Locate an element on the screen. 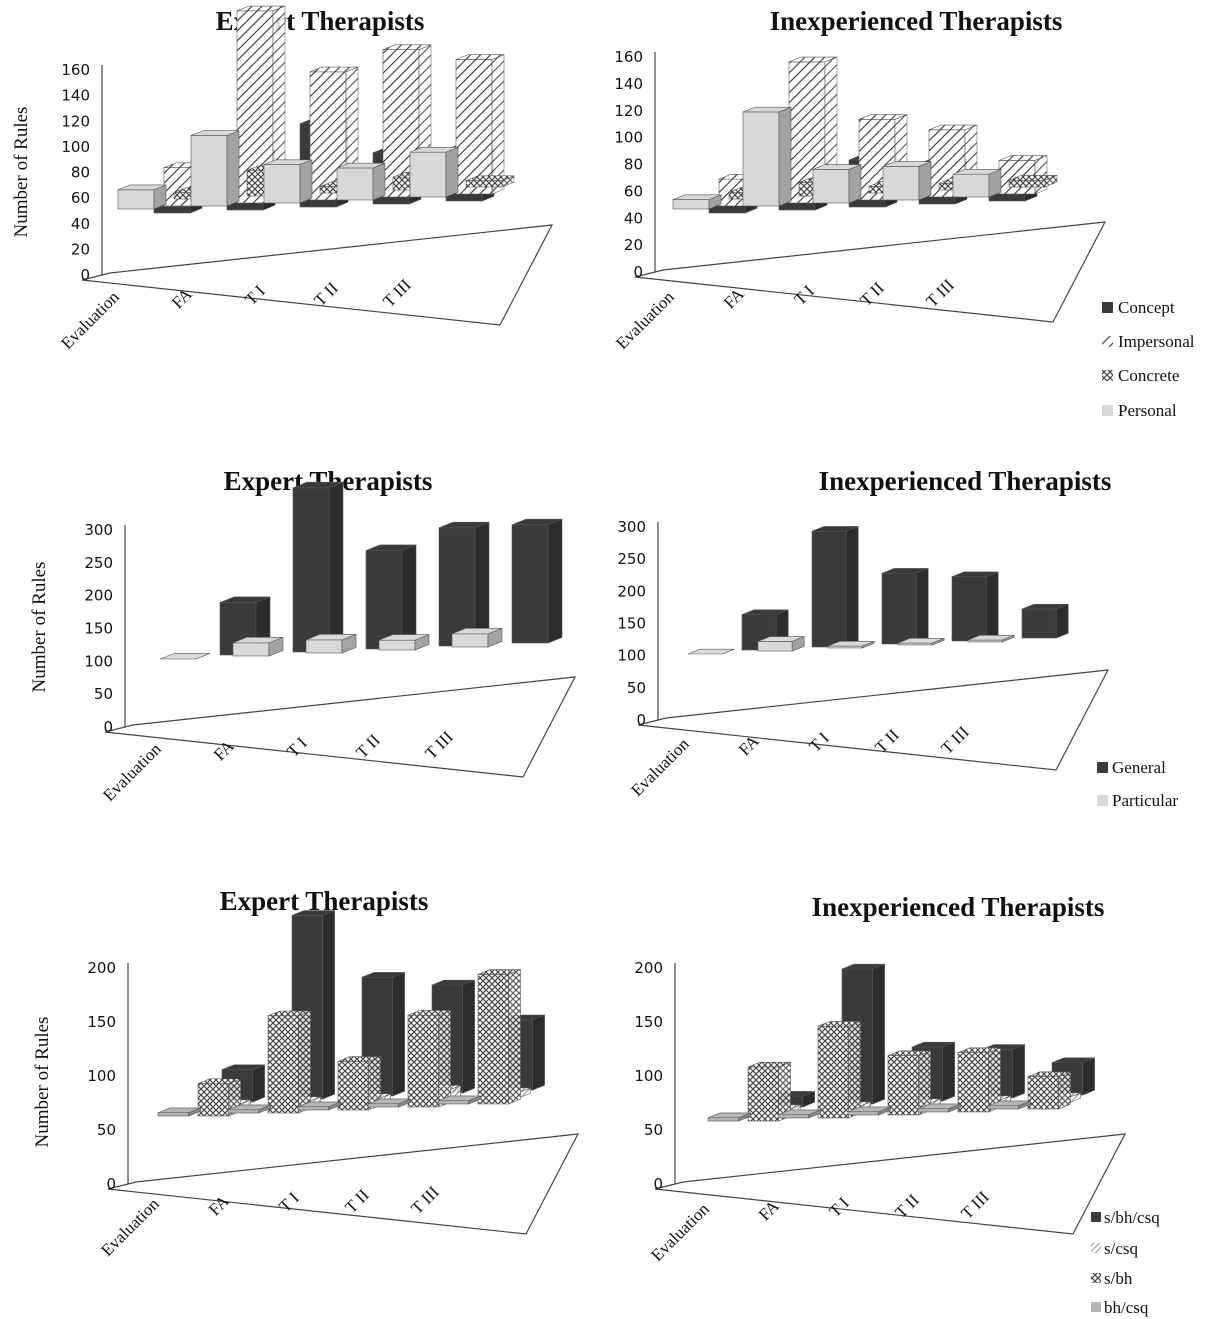 This screenshot has height=1319, width=1215. bar-bhcsq-ti is located at coordinates (869, 1111).